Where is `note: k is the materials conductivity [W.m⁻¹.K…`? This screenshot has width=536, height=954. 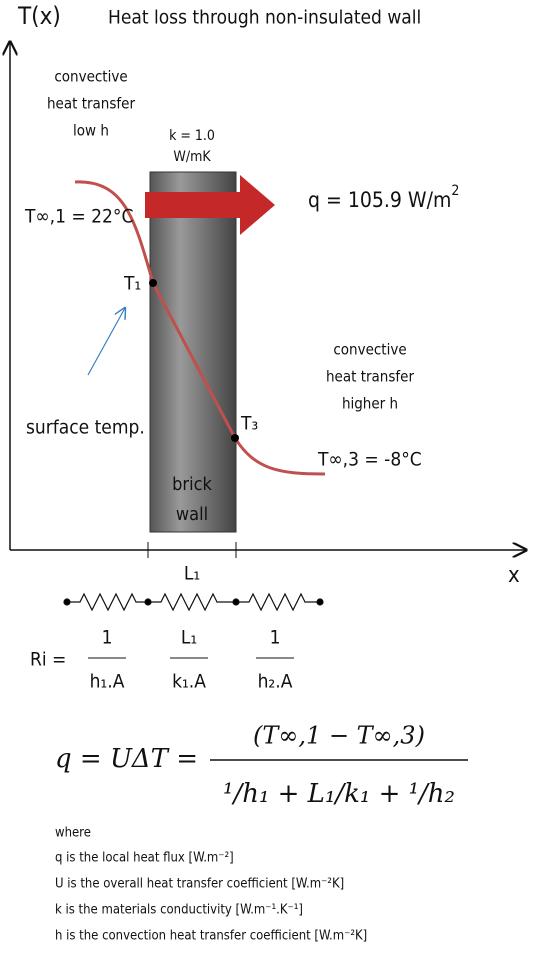
note: k is the materials conductivity [W.m⁻¹.K… is located at coordinates (179, 910).